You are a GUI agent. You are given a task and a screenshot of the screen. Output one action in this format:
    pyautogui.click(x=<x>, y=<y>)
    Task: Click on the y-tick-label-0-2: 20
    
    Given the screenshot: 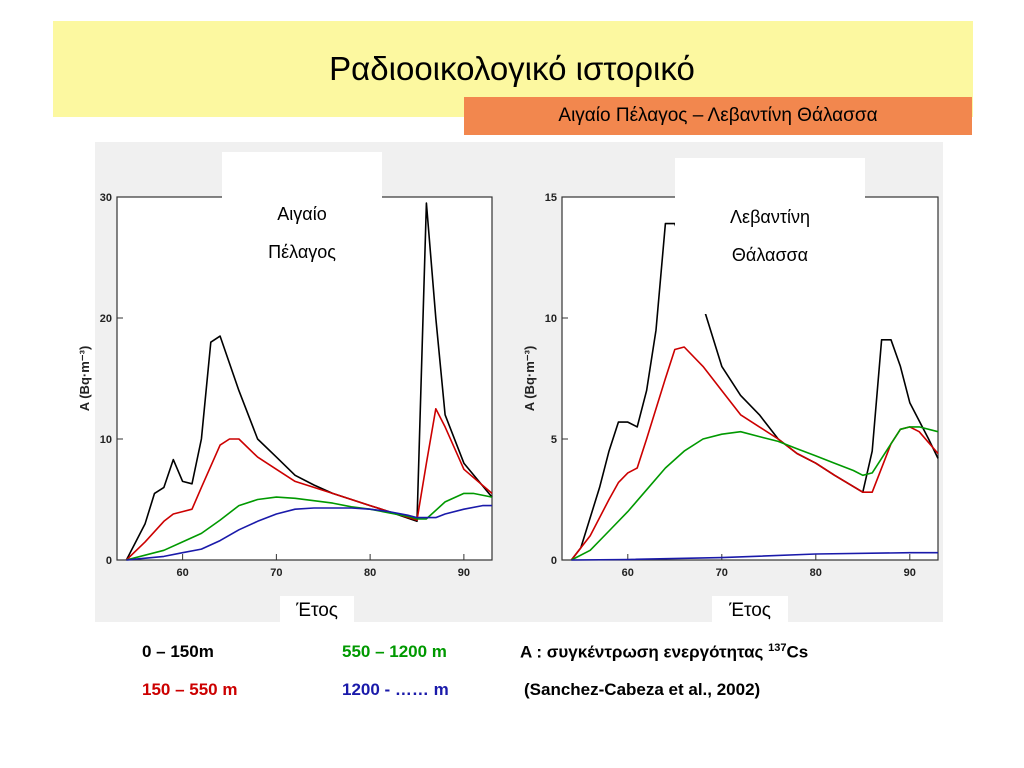 What is the action you would take?
    pyautogui.click(x=106, y=319)
    